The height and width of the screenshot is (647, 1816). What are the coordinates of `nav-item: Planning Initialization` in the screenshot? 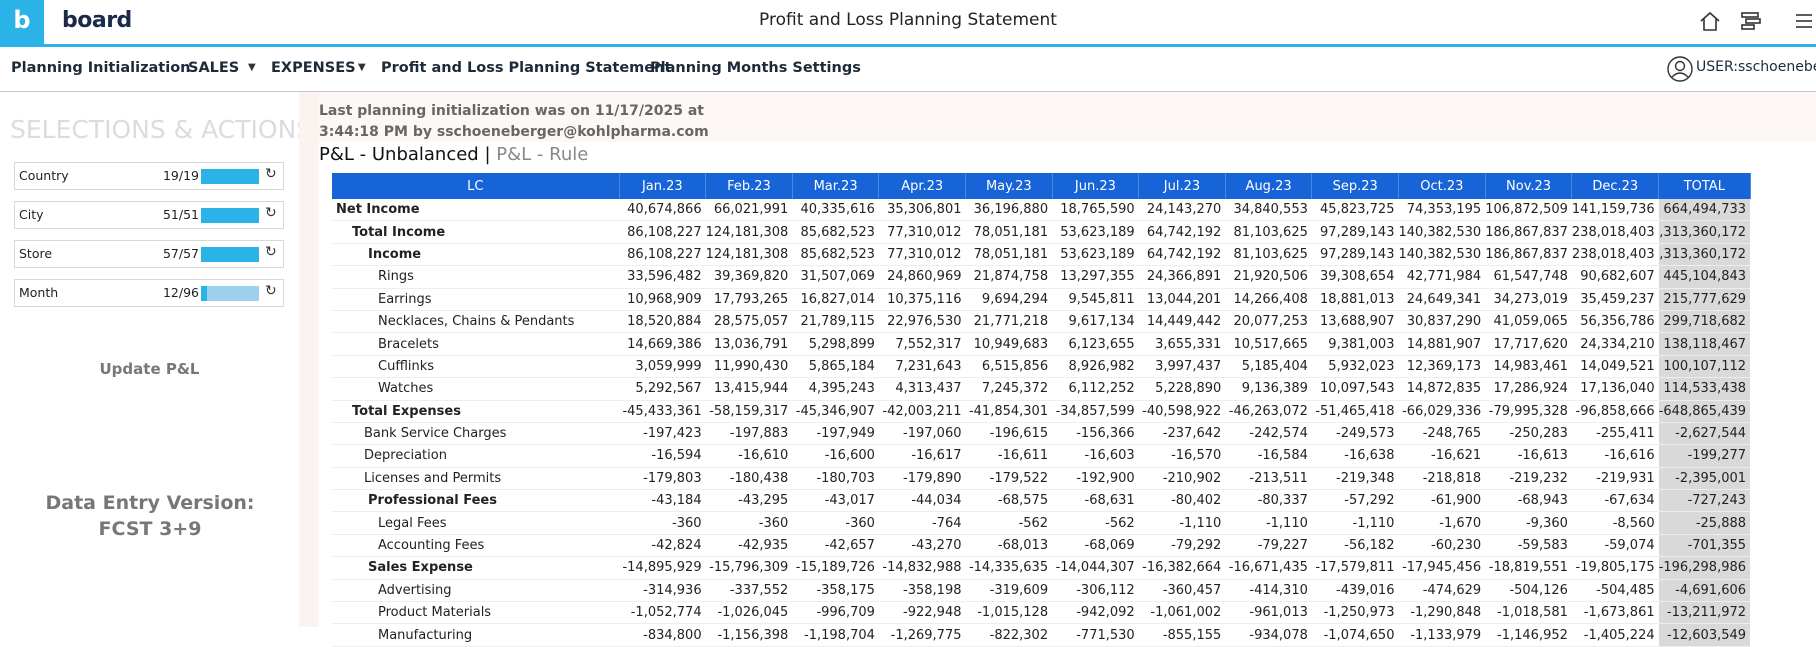 It's located at (101, 68).